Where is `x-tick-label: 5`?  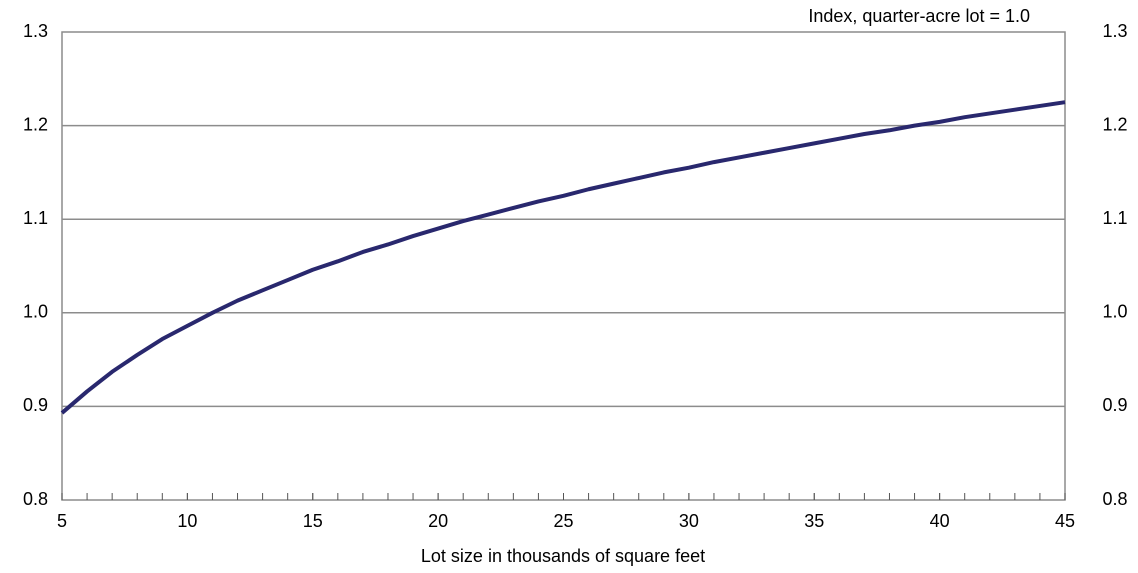
x-tick-label: 5 is located at coordinates (62, 521).